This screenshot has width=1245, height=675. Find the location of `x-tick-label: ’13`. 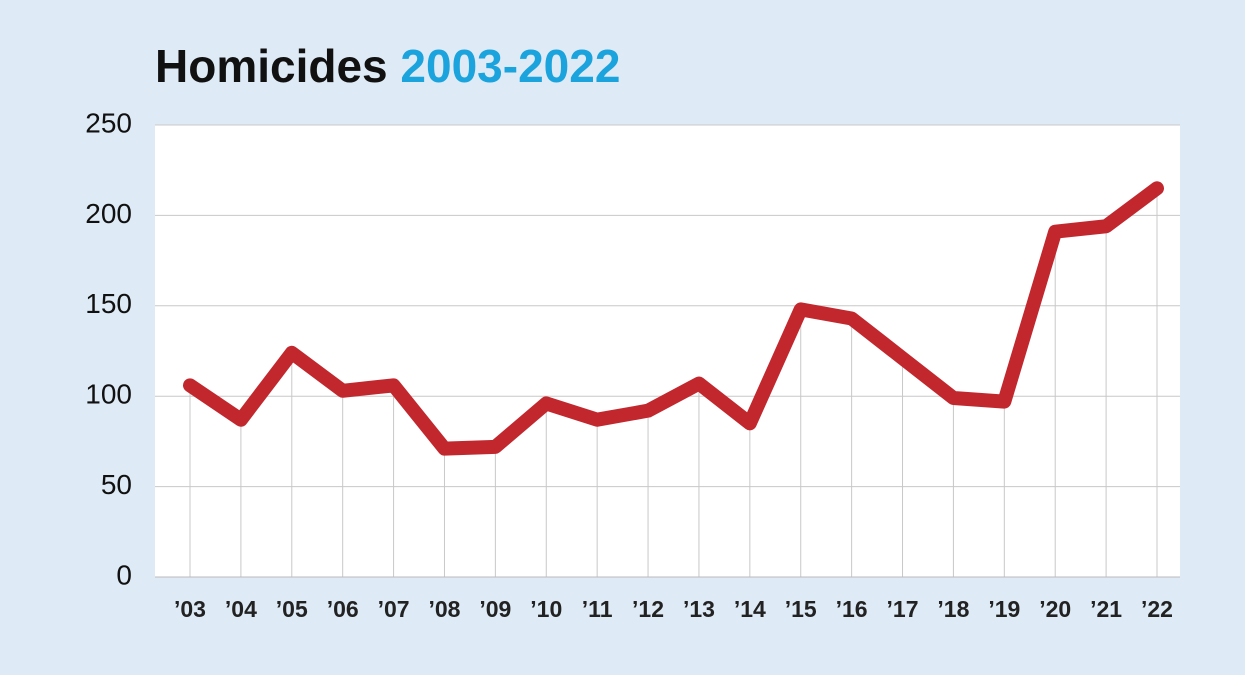

x-tick-label: ’13 is located at coordinates (699, 609).